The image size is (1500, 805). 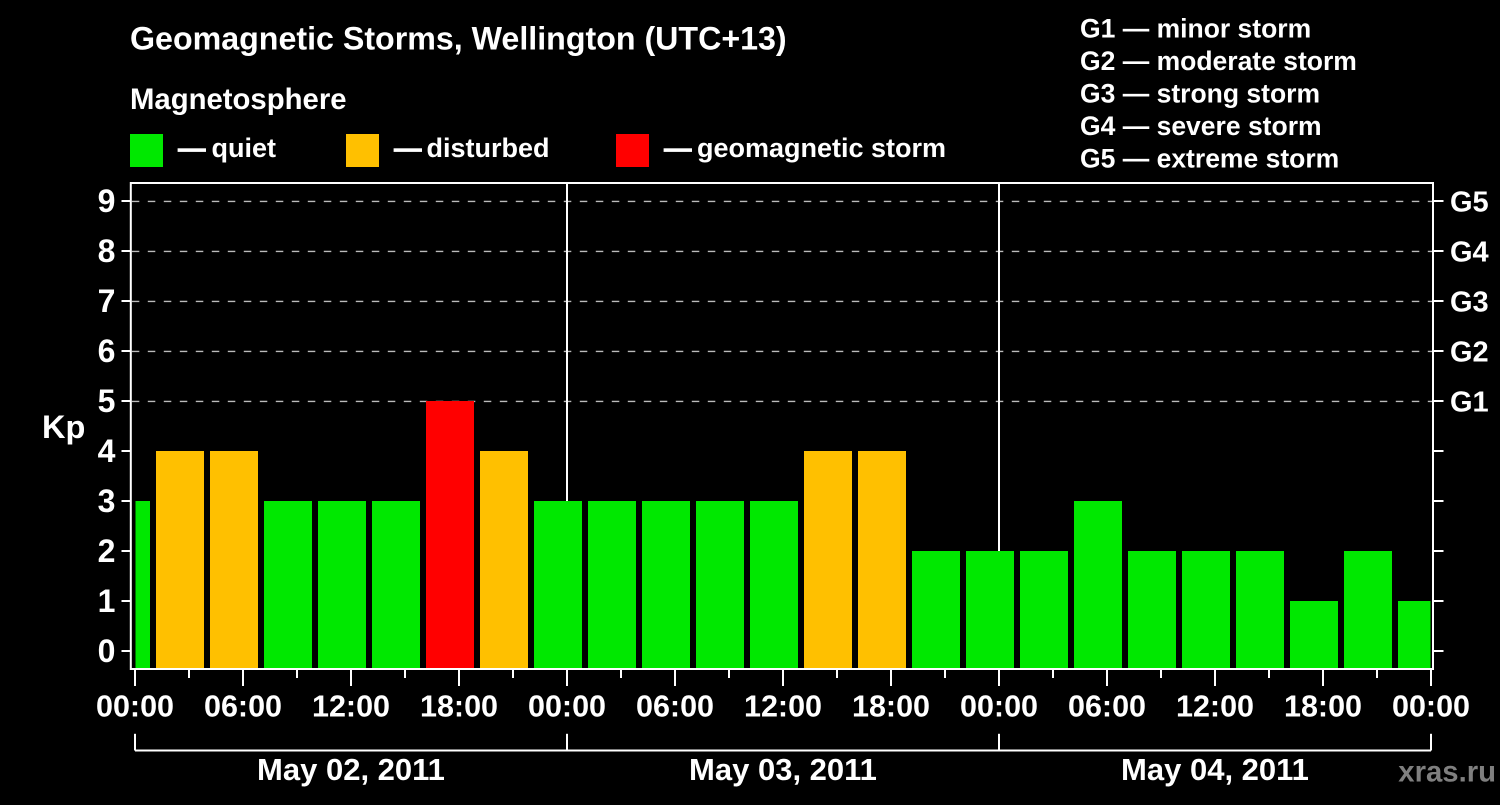 I want to click on svg-text: disturbed, so click(x=488, y=148).